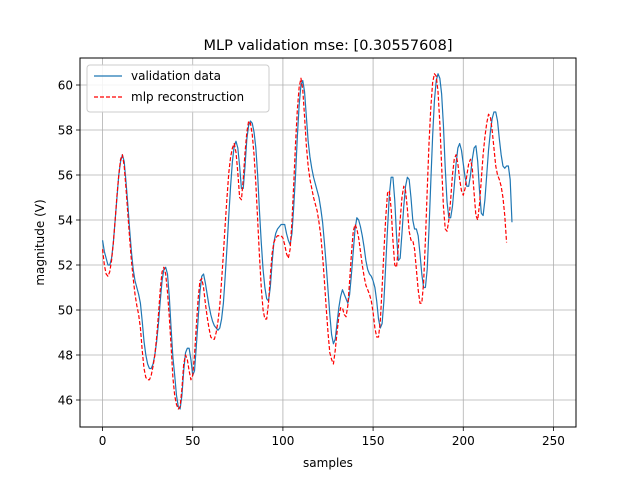  What do you see at coordinates (65, 311) in the screenshot?
I see `y-tick-label: 50` at bounding box center [65, 311].